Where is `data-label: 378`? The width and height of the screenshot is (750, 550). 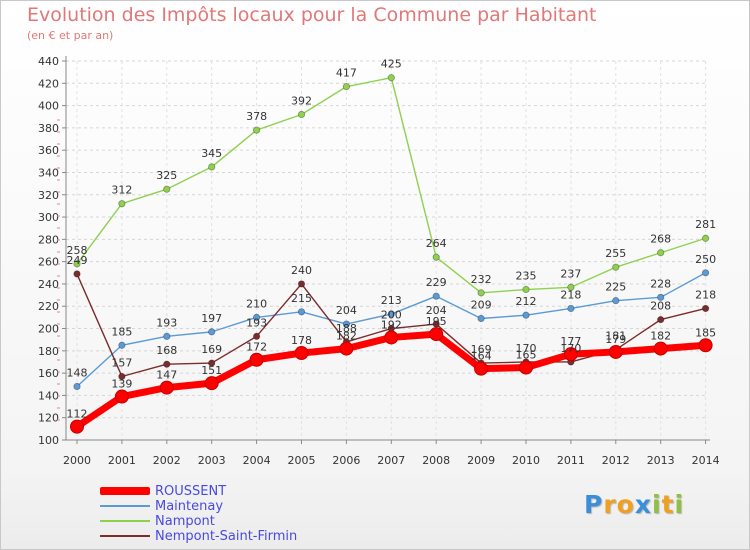 data-label: 378 is located at coordinates (256, 116).